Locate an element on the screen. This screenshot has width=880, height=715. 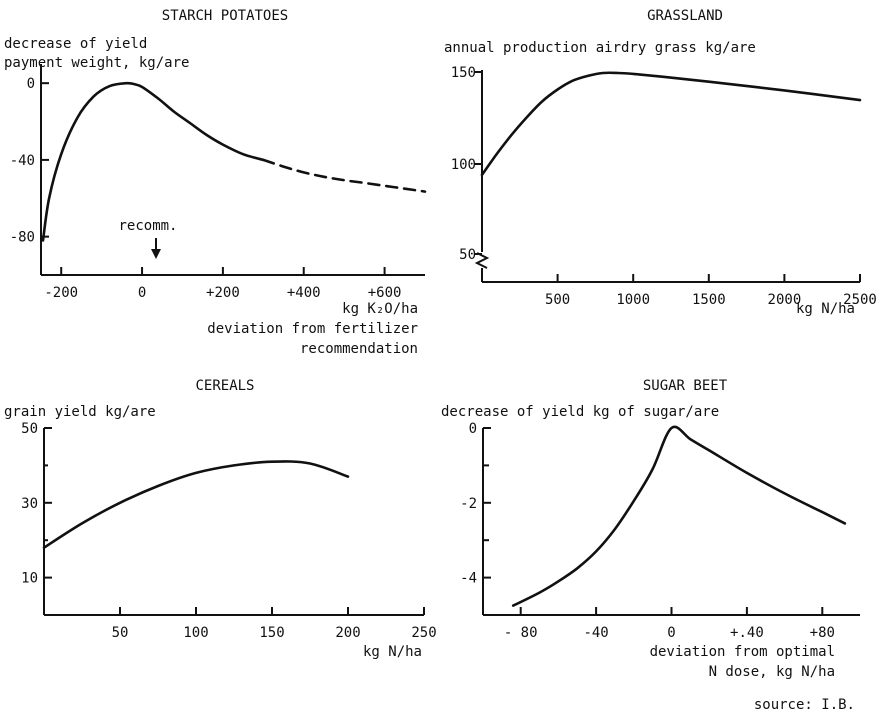
x-tick-label: 50 is located at coordinates (120, 633).